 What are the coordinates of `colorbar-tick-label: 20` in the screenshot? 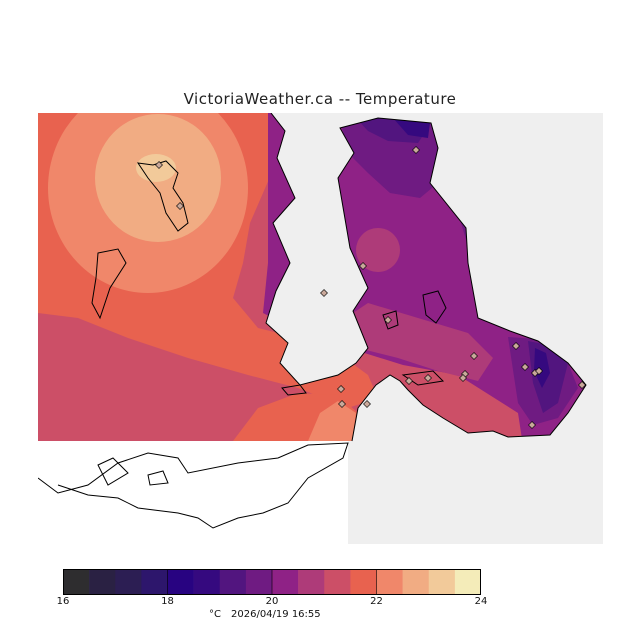 It's located at (272, 601).